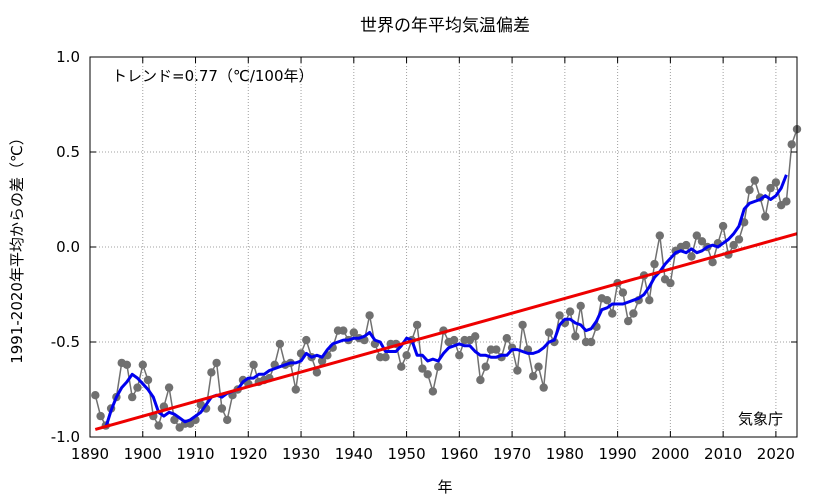  I want to click on y-tick-label: 0.5, so click(68, 152).